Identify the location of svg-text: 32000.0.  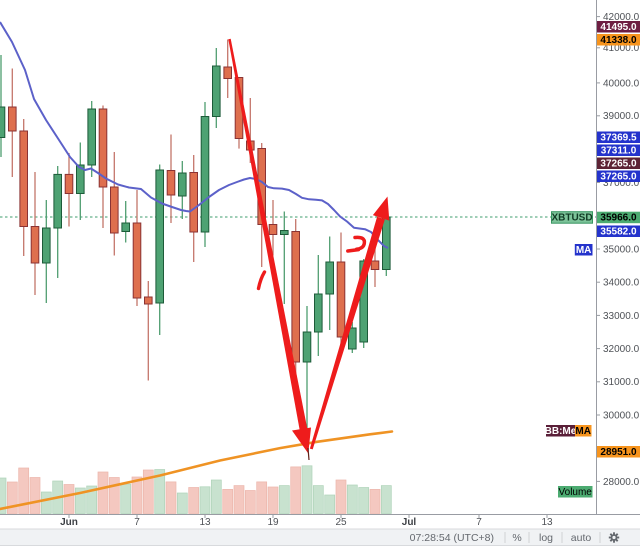
(621, 349).